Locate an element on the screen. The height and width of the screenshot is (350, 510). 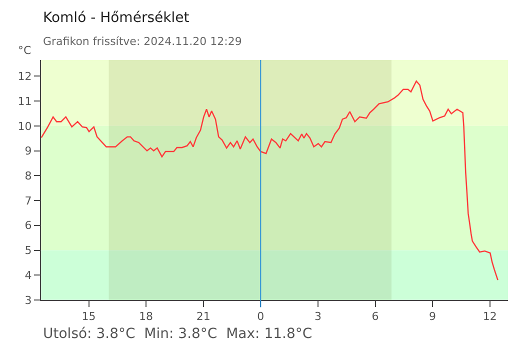
x-tick-label: 3 is located at coordinates (318, 317).